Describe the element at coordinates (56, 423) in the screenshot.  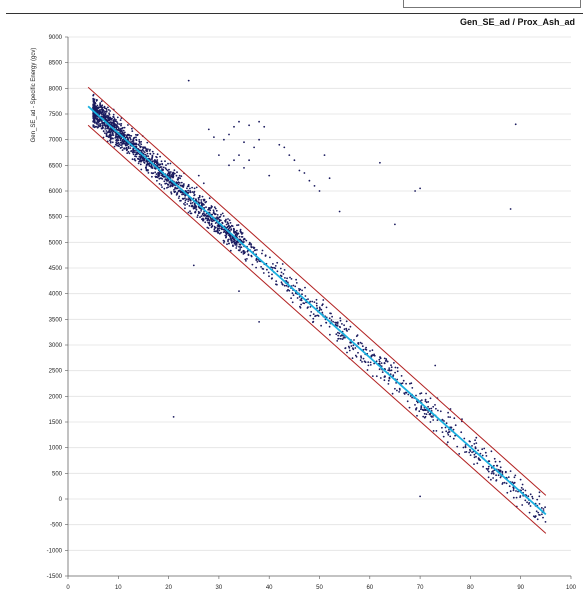
I see `y-tick-label: 1500` at that location.